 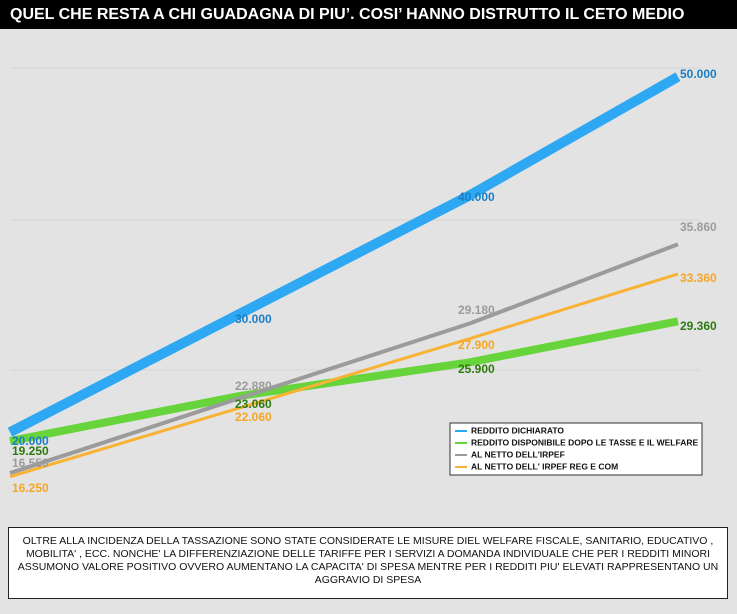 I want to click on data-label: 22.880, so click(x=253, y=386).